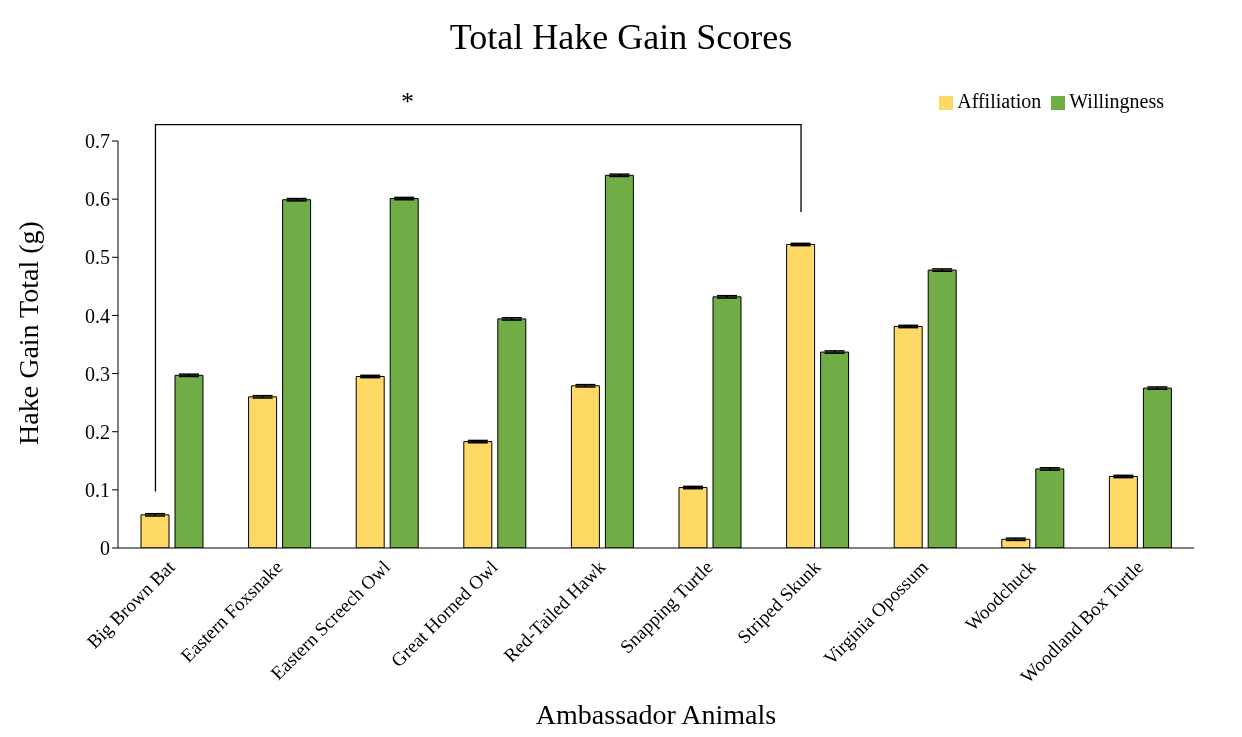  I want to click on x-axis-title: Ambassador Animals, so click(656, 714).